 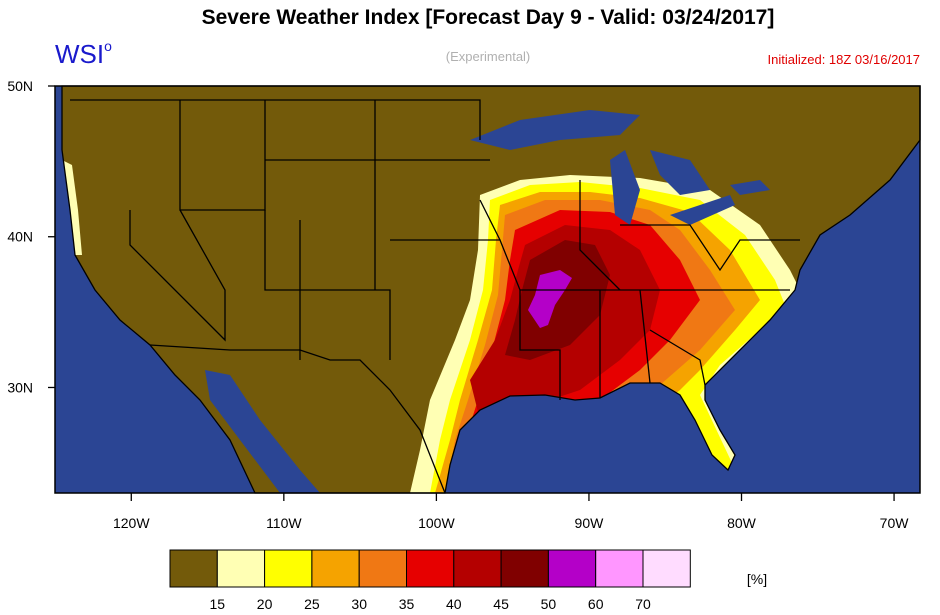 I want to click on colorbar-label: 45, so click(x=501, y=604).